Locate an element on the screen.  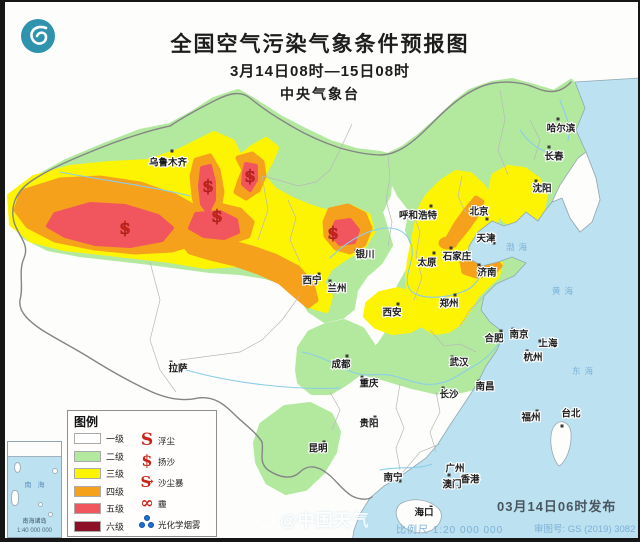
city-label: 香港 is located at coordinates (469, 480).